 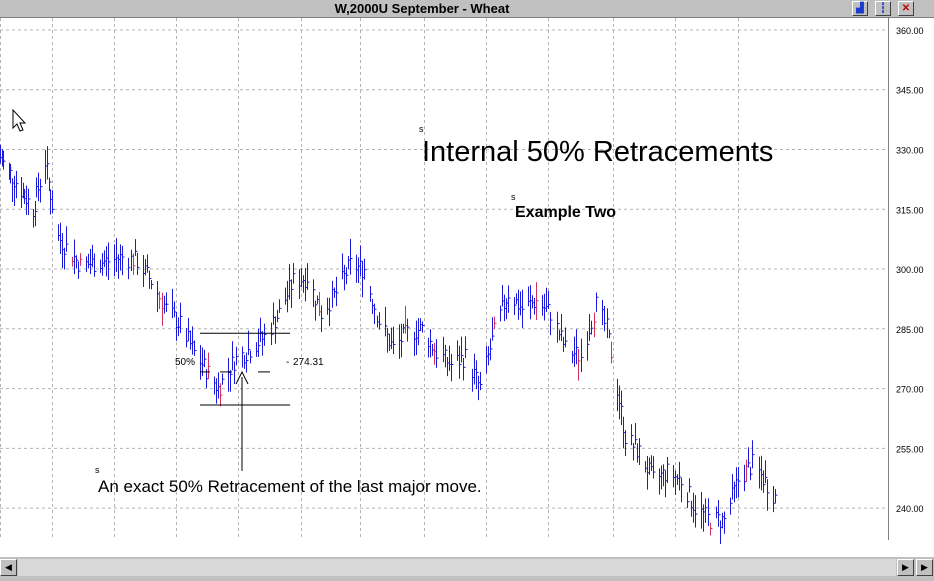 I want to click on chart-heading: Internal 50% Retracements, so click(x=598, y=152).